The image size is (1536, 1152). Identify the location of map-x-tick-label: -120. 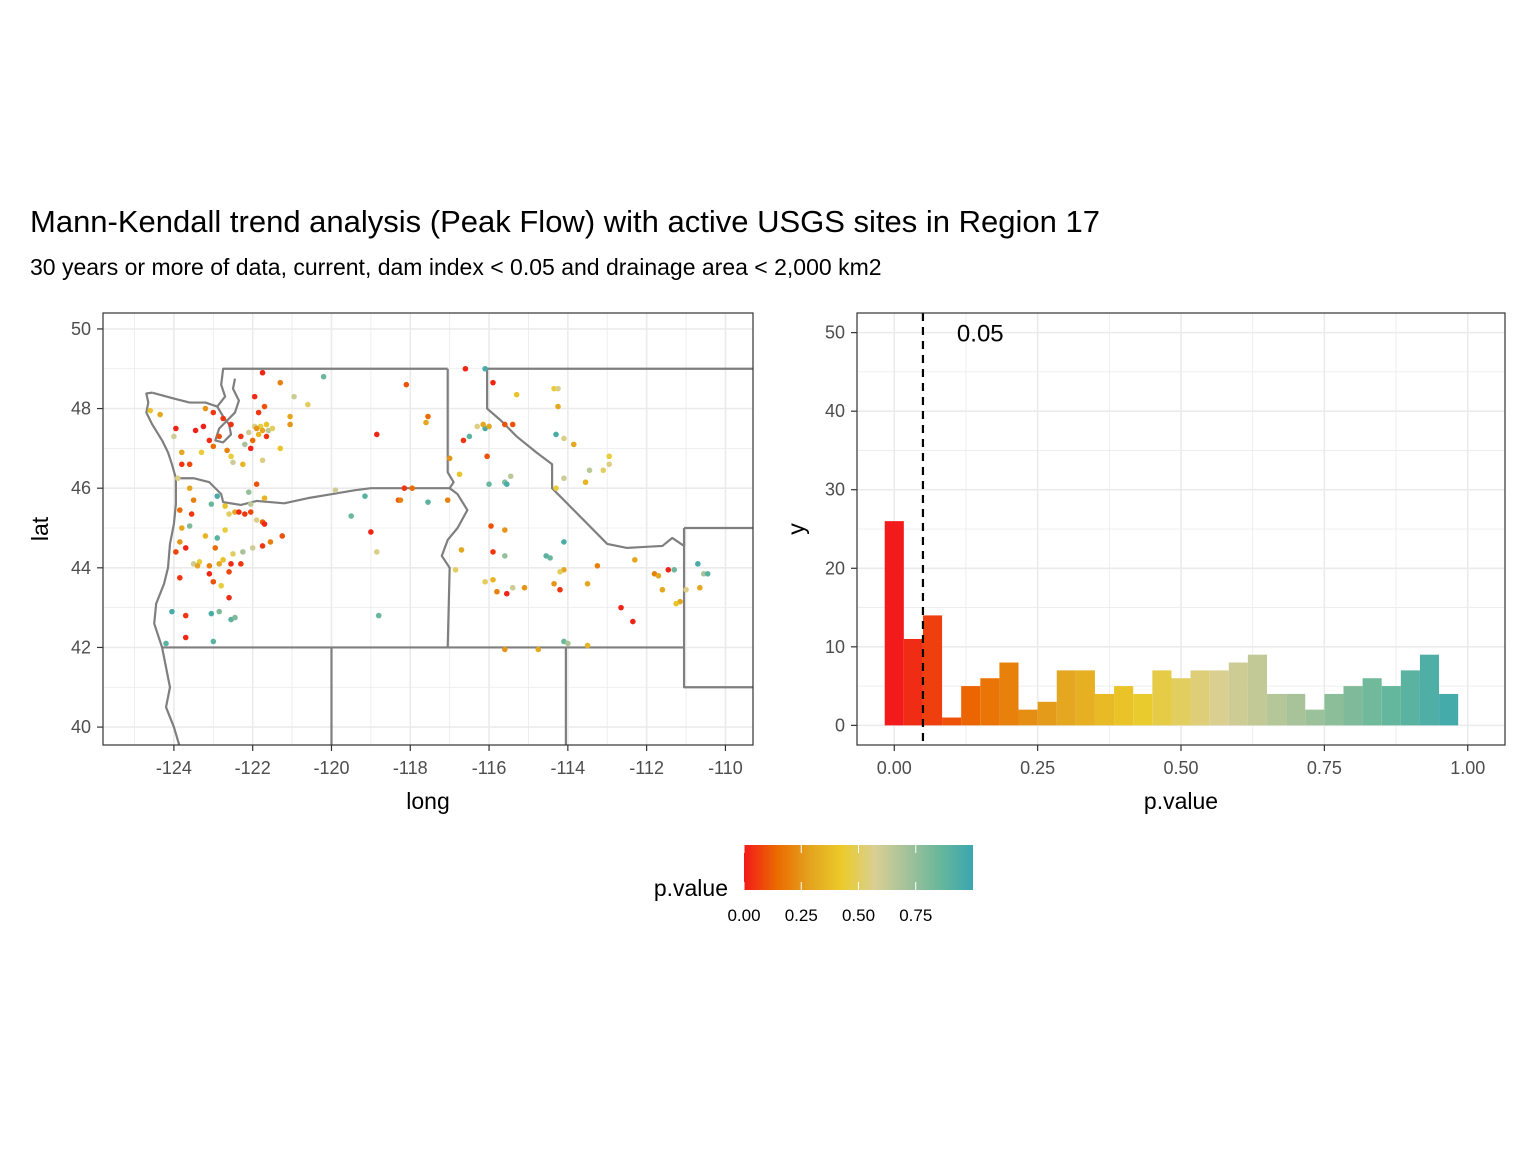
(331, 768).